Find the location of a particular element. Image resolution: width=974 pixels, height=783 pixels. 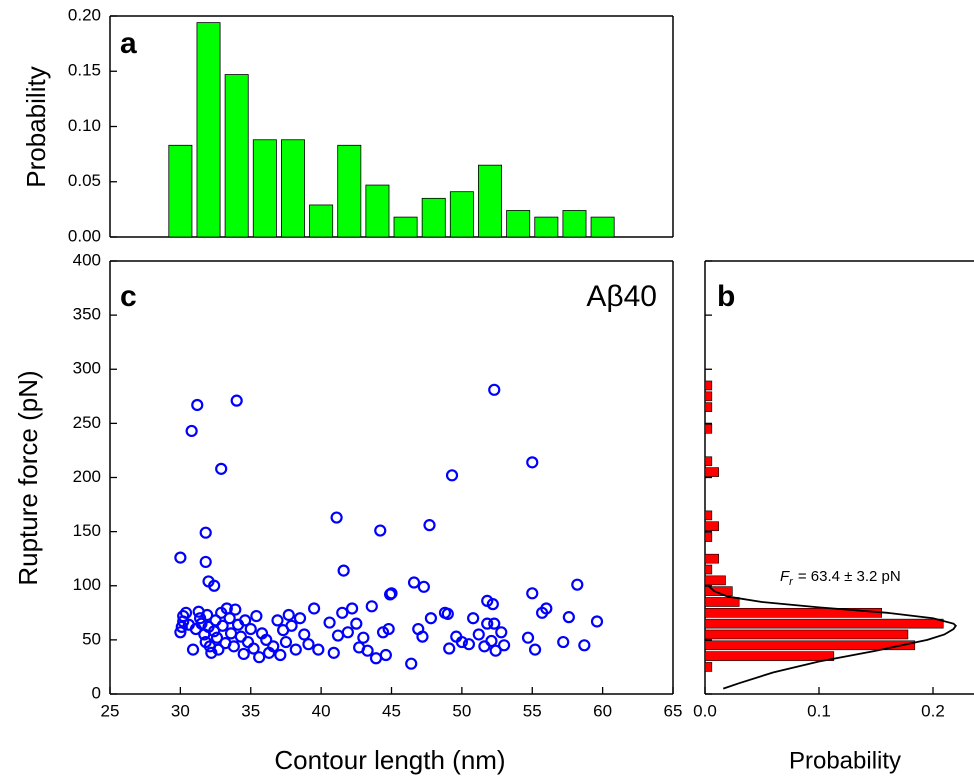

fit-symbol: F is located at coordinates (785, 576).